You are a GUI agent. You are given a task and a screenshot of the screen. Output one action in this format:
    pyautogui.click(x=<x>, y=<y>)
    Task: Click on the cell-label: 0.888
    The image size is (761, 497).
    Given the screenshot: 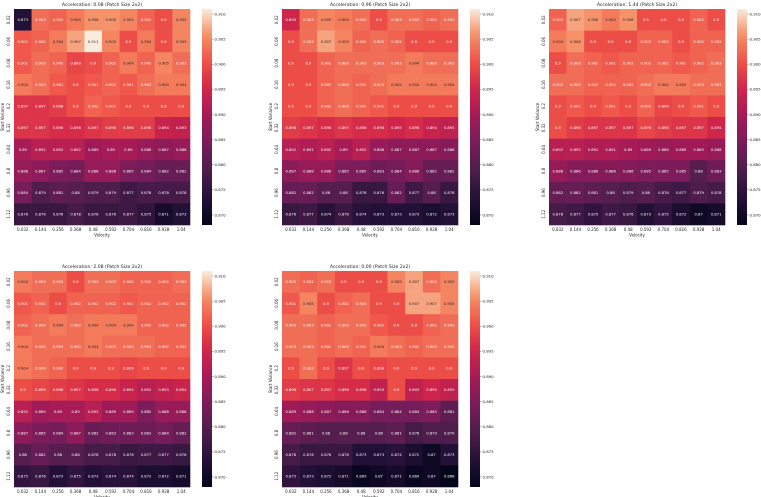 What is the action you would take?
    pyautogui.click(x=379, y=150)
    